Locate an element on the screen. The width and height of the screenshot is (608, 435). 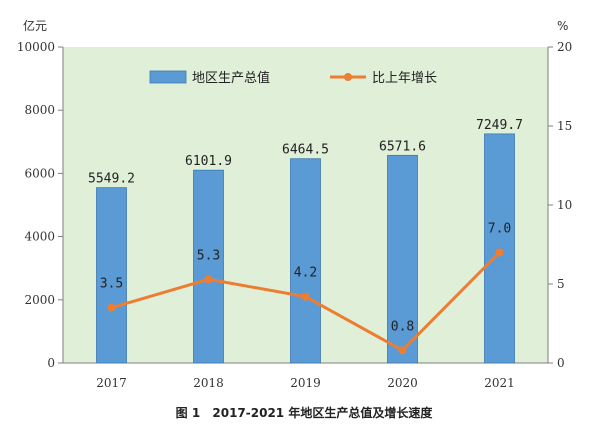
growth-data-label: 3.5 is located at coordinates (111, 284).